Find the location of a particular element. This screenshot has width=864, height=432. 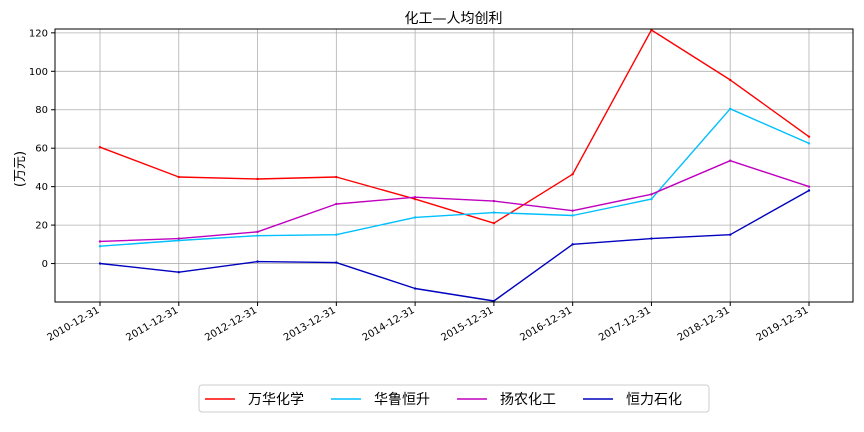

x-tick-label: 2016-12-31 is located at coordinates (546, 324).